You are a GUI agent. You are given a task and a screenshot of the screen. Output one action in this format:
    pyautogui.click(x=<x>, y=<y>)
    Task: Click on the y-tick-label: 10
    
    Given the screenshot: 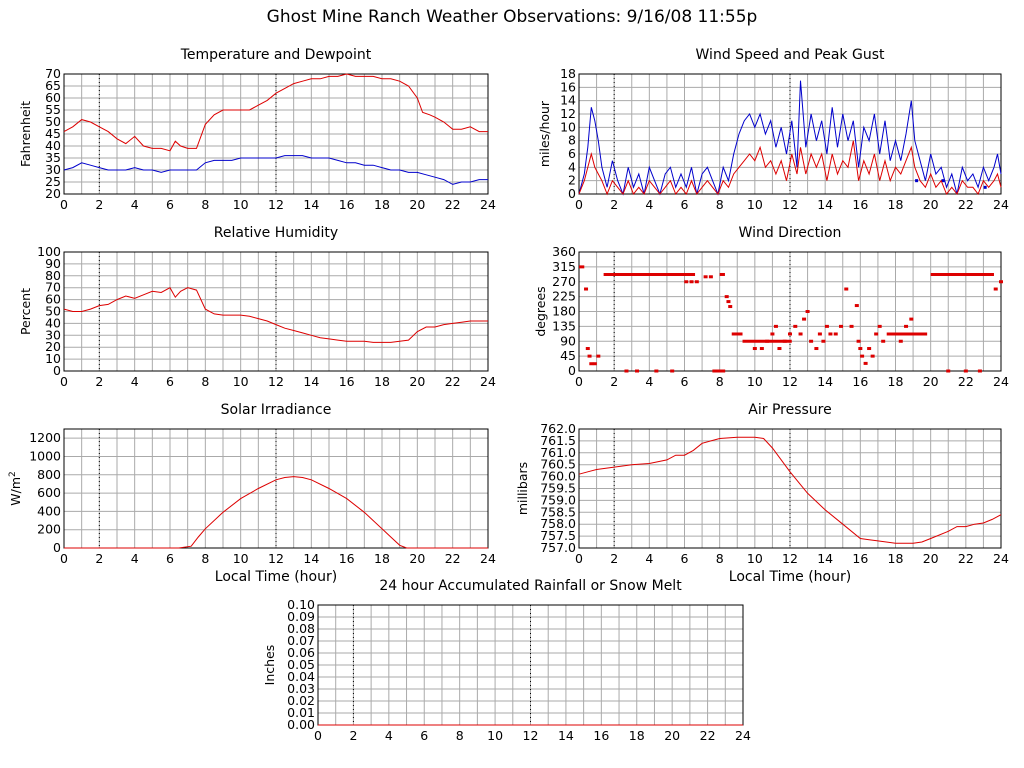 What is the action you would take?
    pyautogui.click(x=53, y=358)
    